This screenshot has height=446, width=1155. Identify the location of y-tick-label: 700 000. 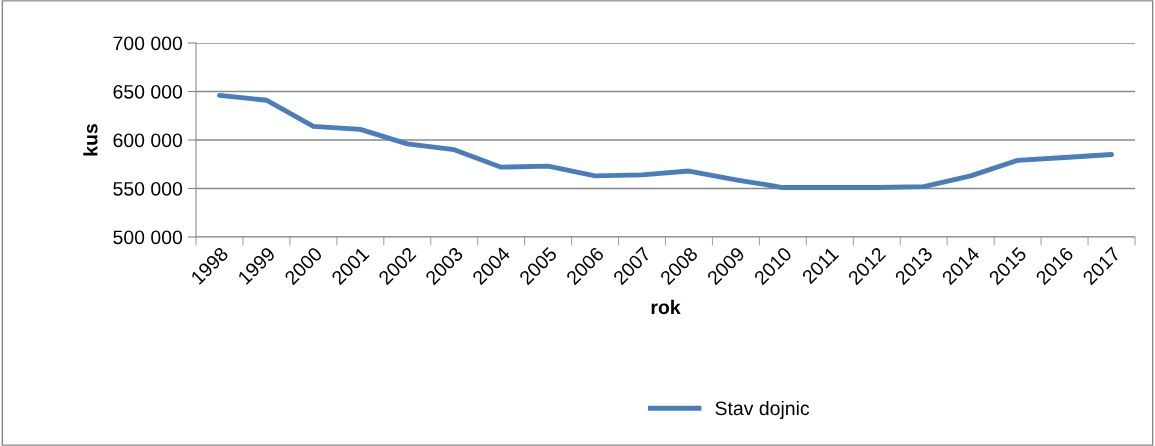
(148, 43).